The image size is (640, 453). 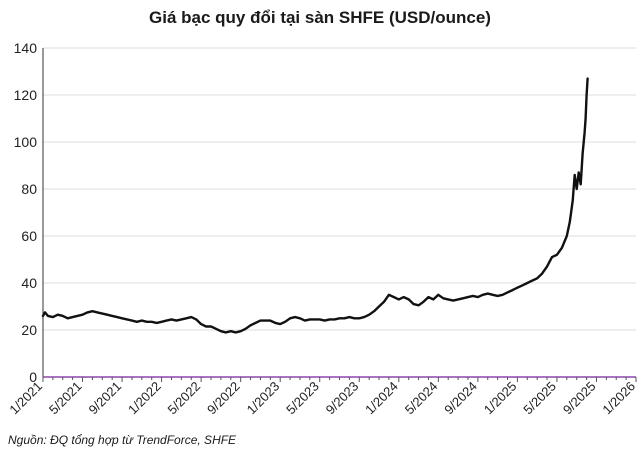 What do you see at coordinates (29, 189) in the screenshot?
I see `y-tick-label-80: 80` at bounding box center [29, 189].